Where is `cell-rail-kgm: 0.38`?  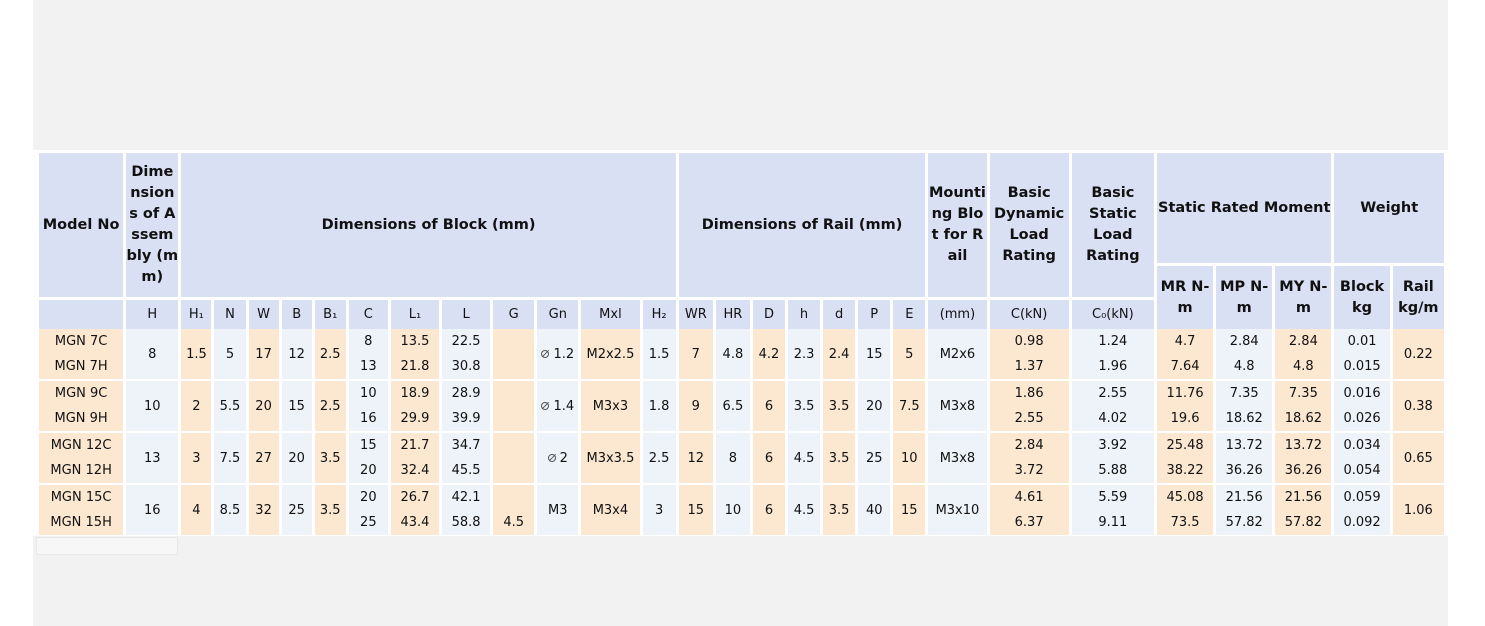
cell-rail-kgm: 0.38 is located at coordinates (1418, 405).